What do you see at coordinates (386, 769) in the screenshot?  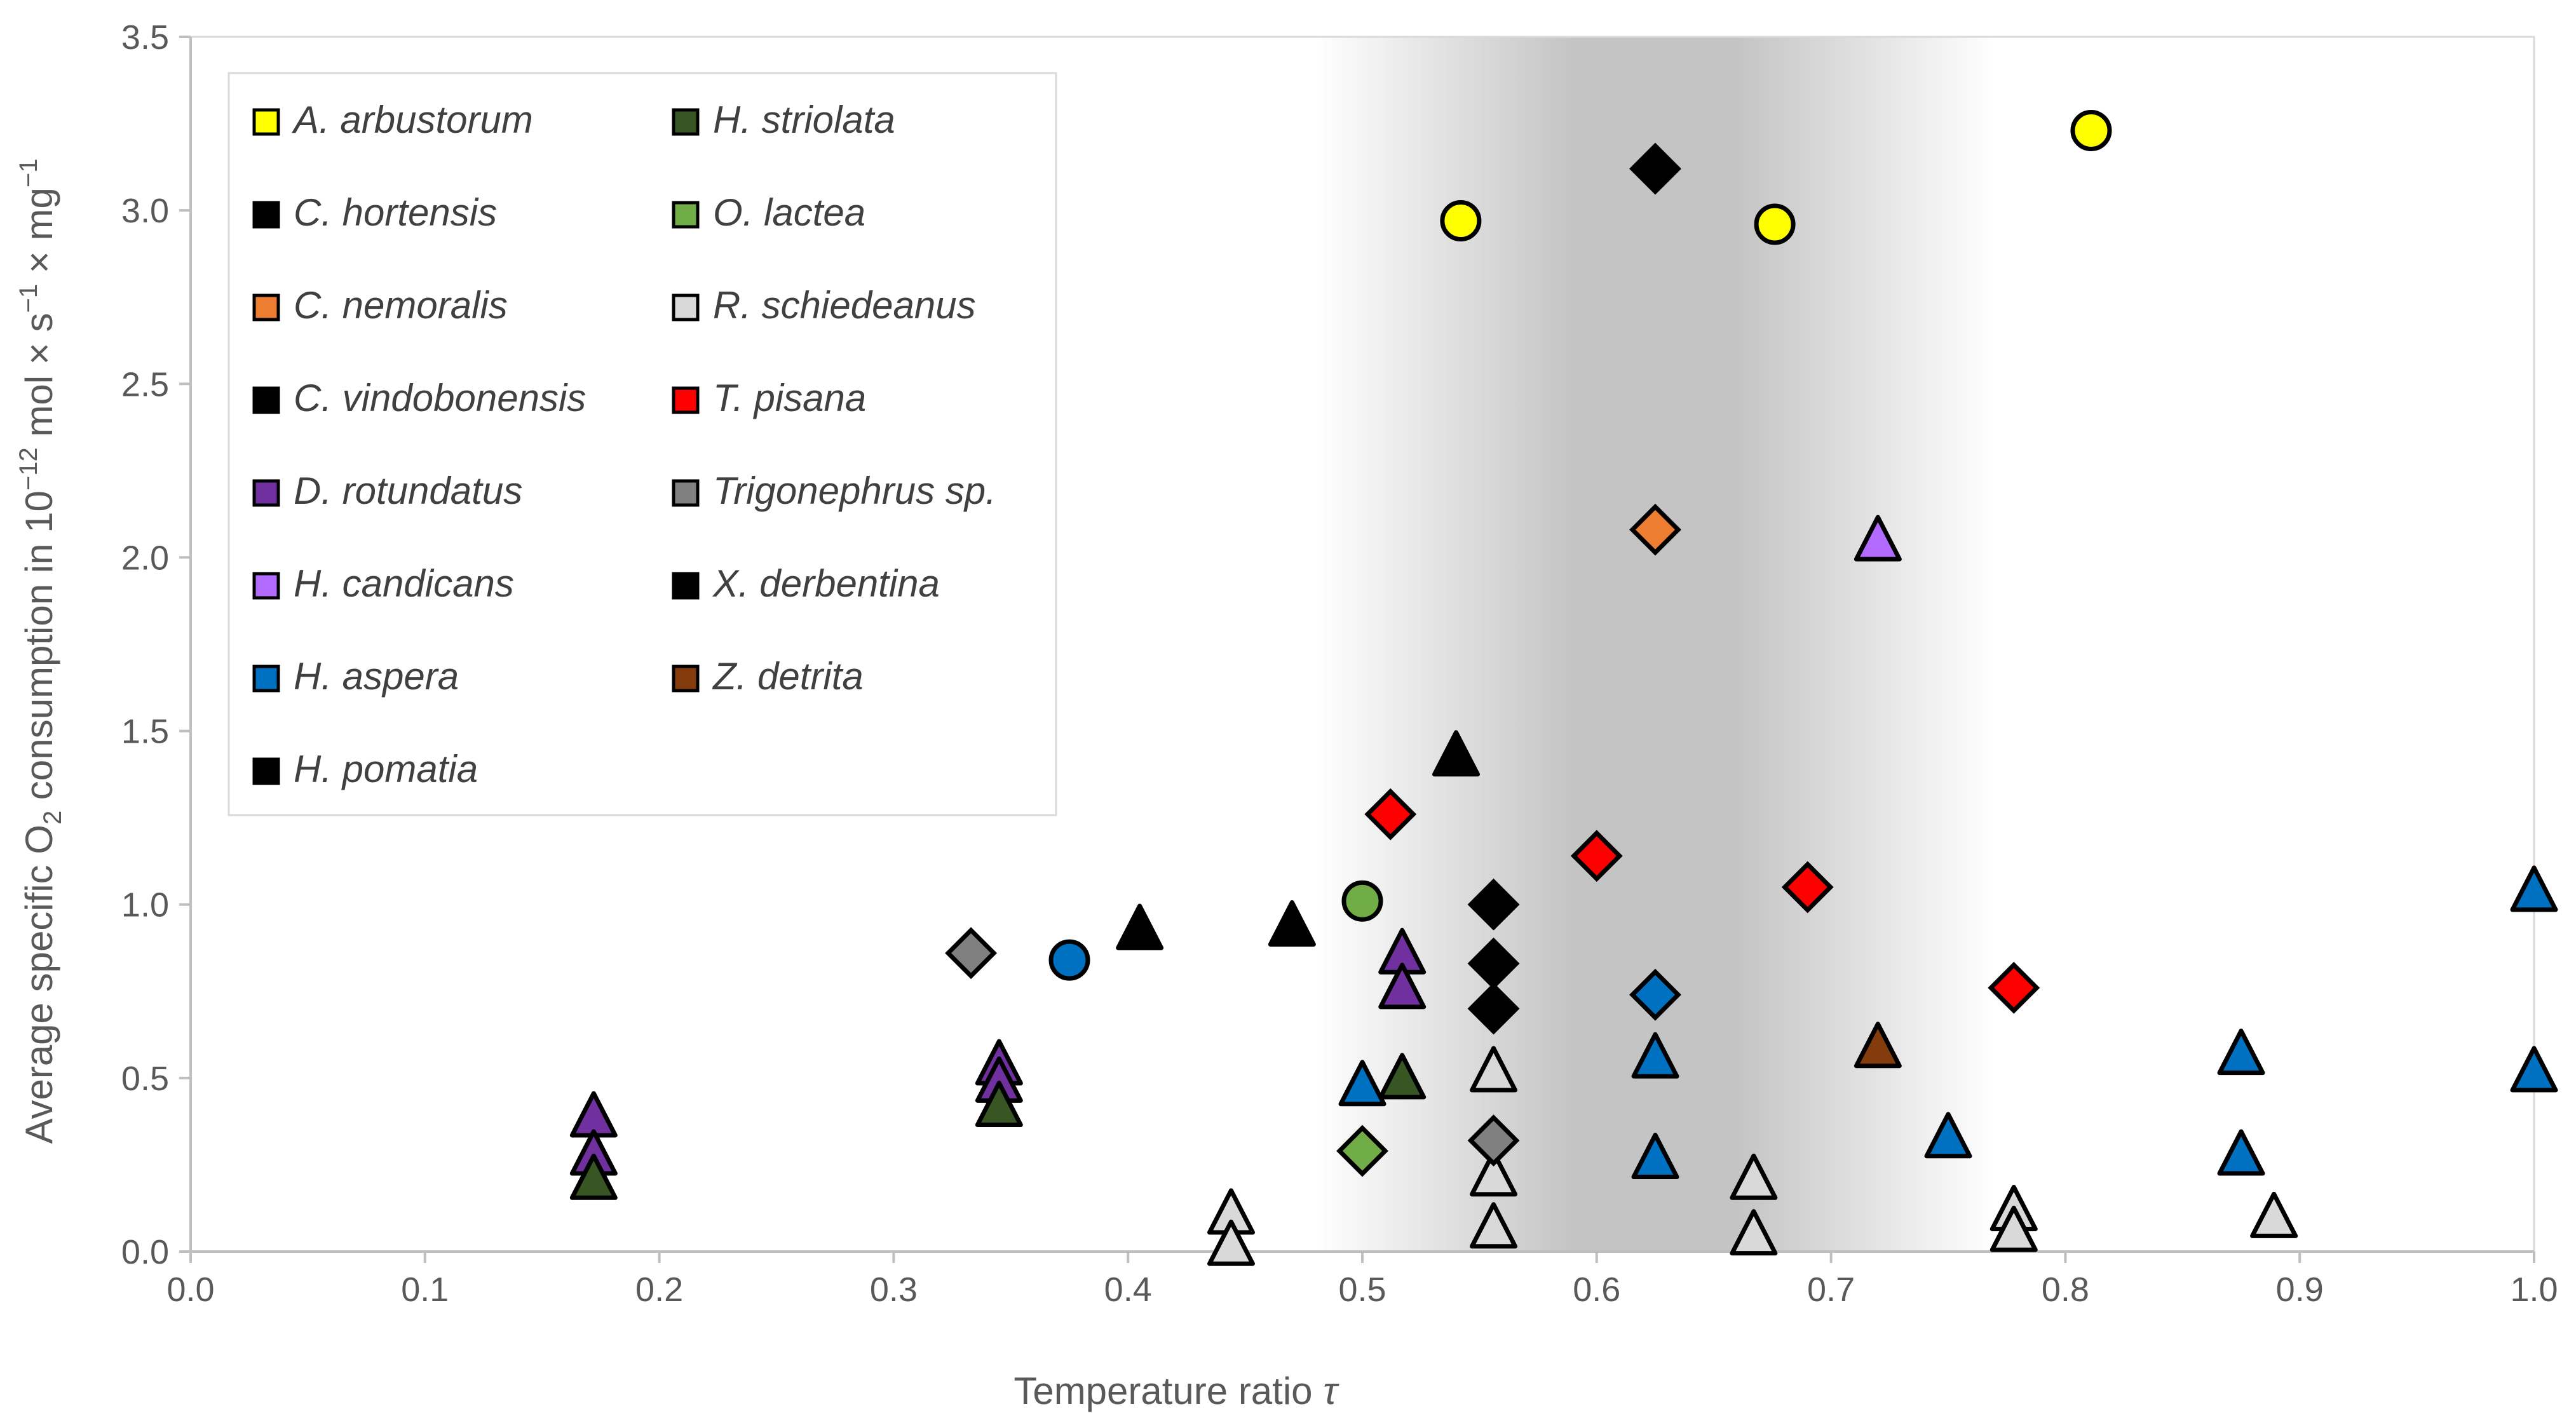 I see `legend-label: H. pomatia` at bounding box center [386, 769].